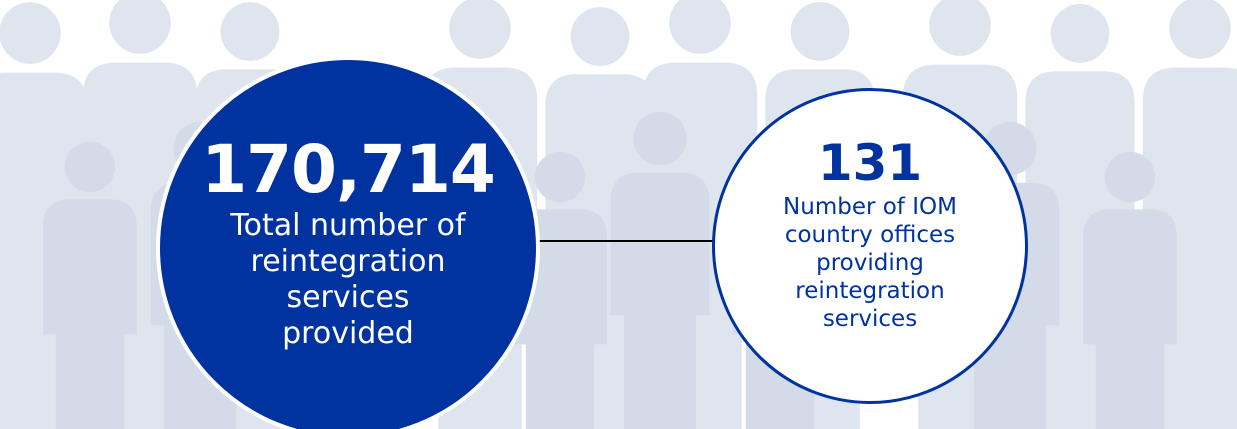 Image resolution: width=1237 pixels, height=429 pixels. What do you see at coordinates (348, 169) in the screenshot?
I see `stat-value: 170,714` at bounding box center [348, 169].